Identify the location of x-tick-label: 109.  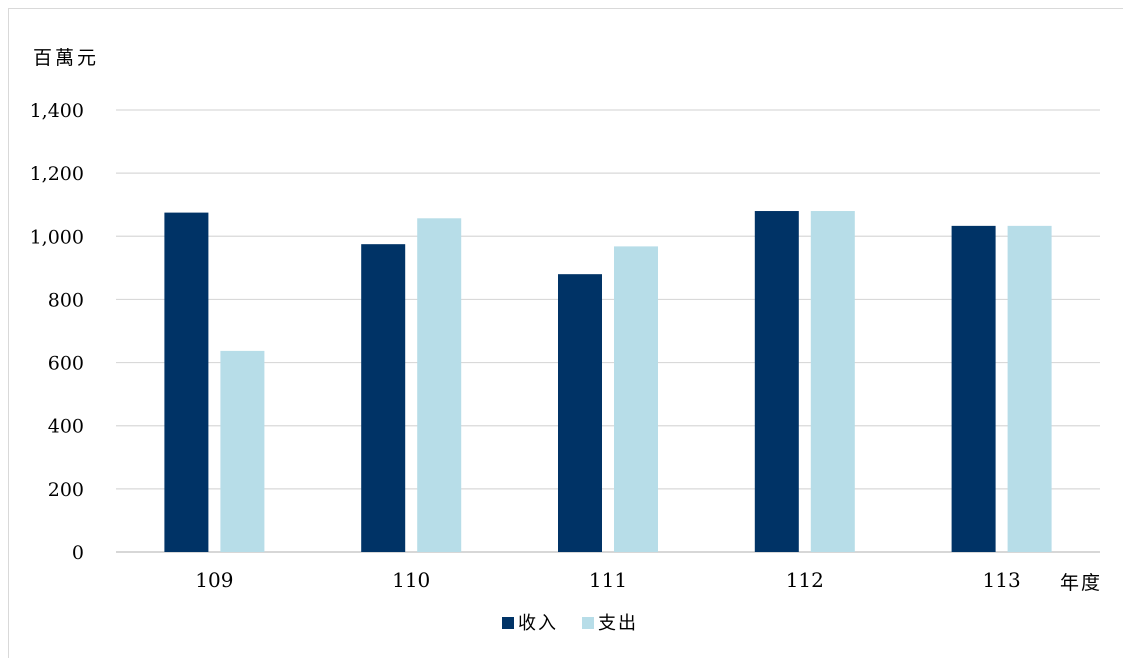
(214, 580).